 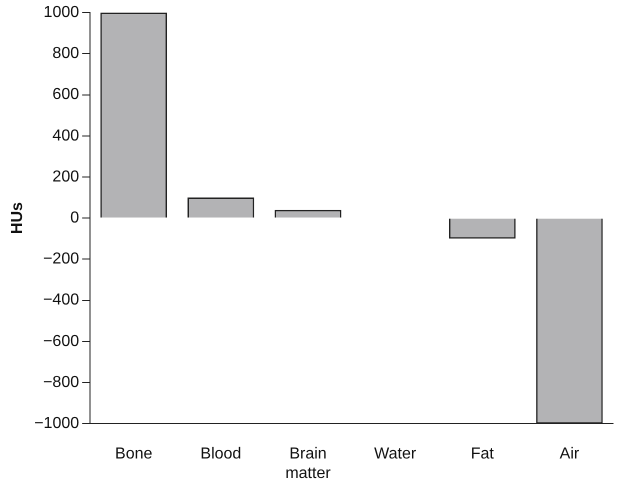 I want to click on y-tick-label: 600, so click(x=66, y=95).